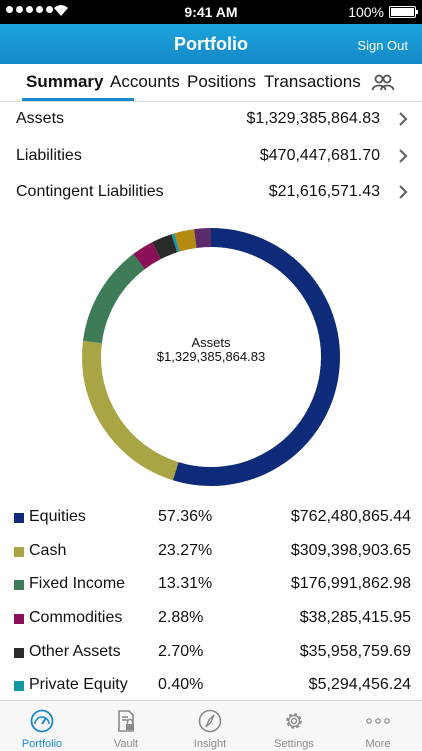  What do you see at coordinates (175, 243) in the screenshot?
I see `donut-segment-private-equity` at bounding box center [175, 243].